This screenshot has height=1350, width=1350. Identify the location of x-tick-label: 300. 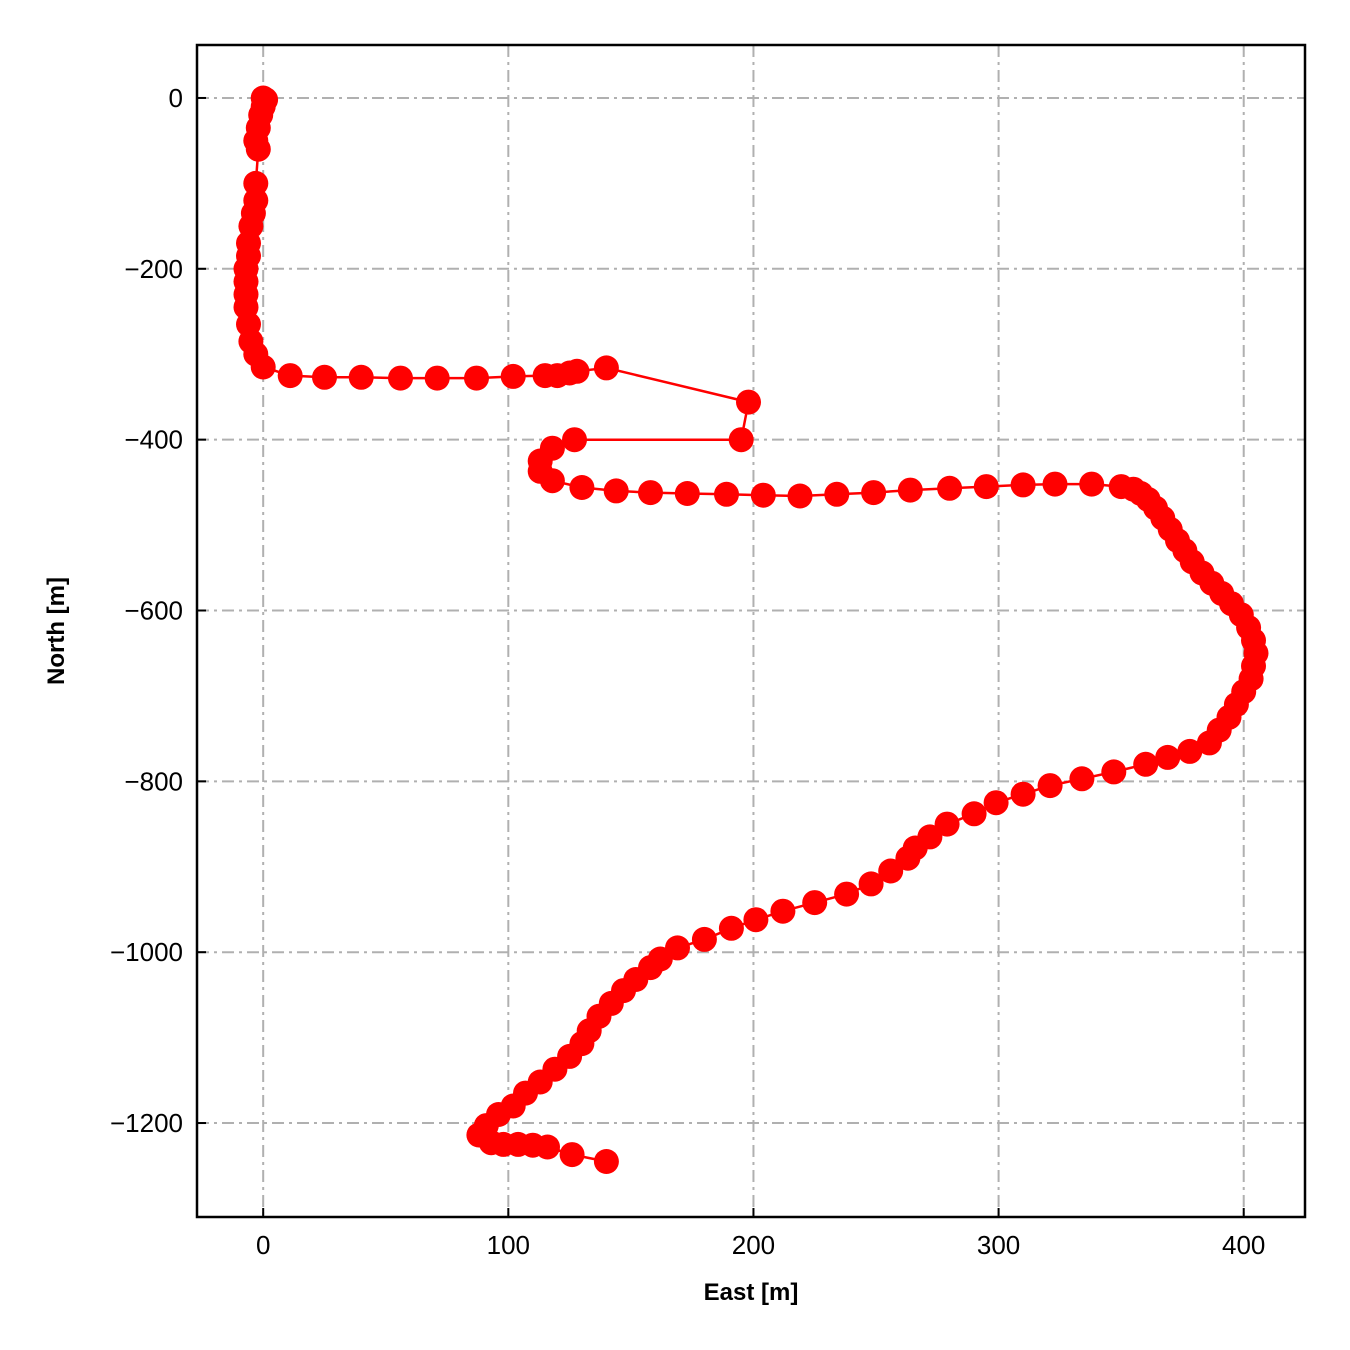
(998, 1245).